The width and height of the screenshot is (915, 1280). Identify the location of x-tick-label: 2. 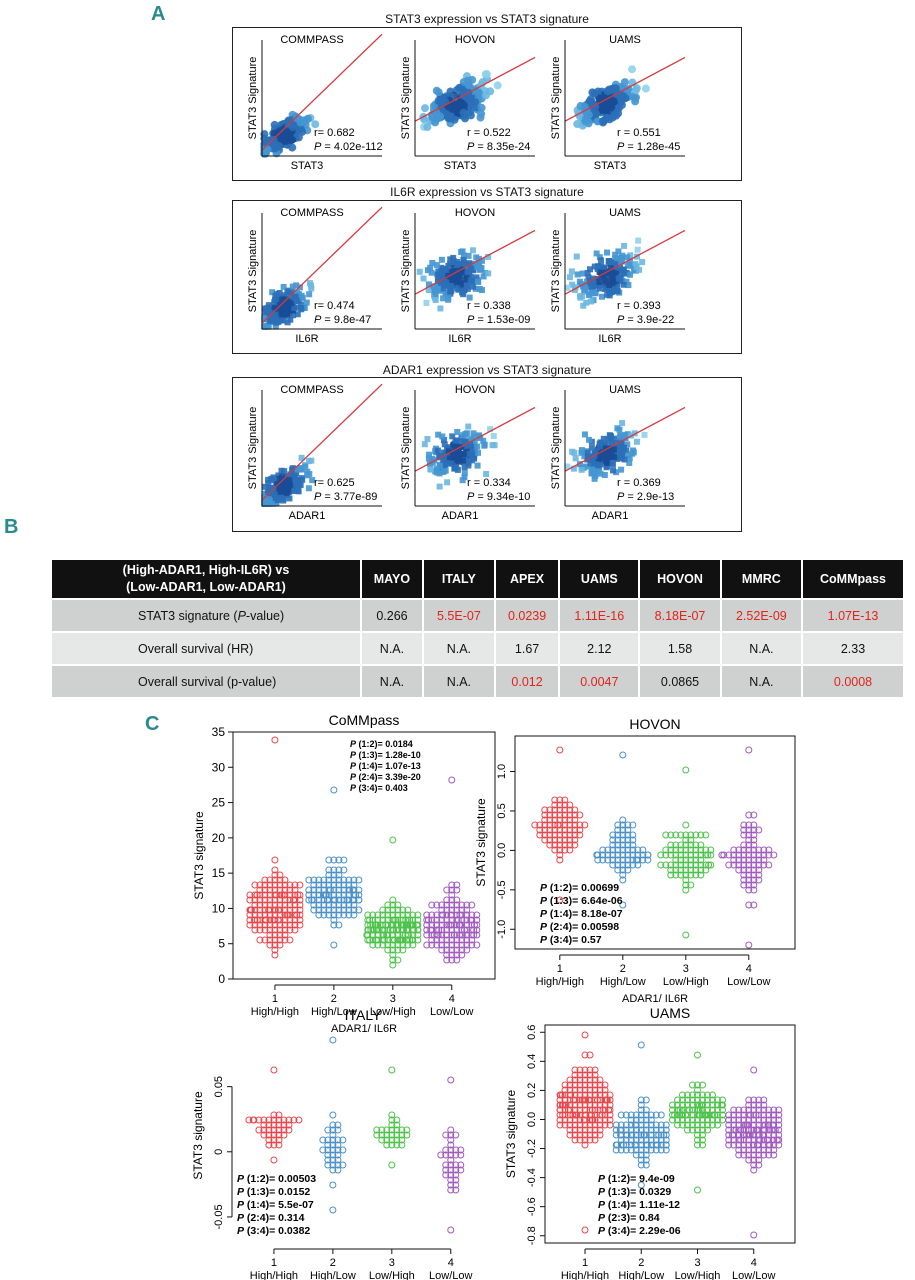
(334, 999).